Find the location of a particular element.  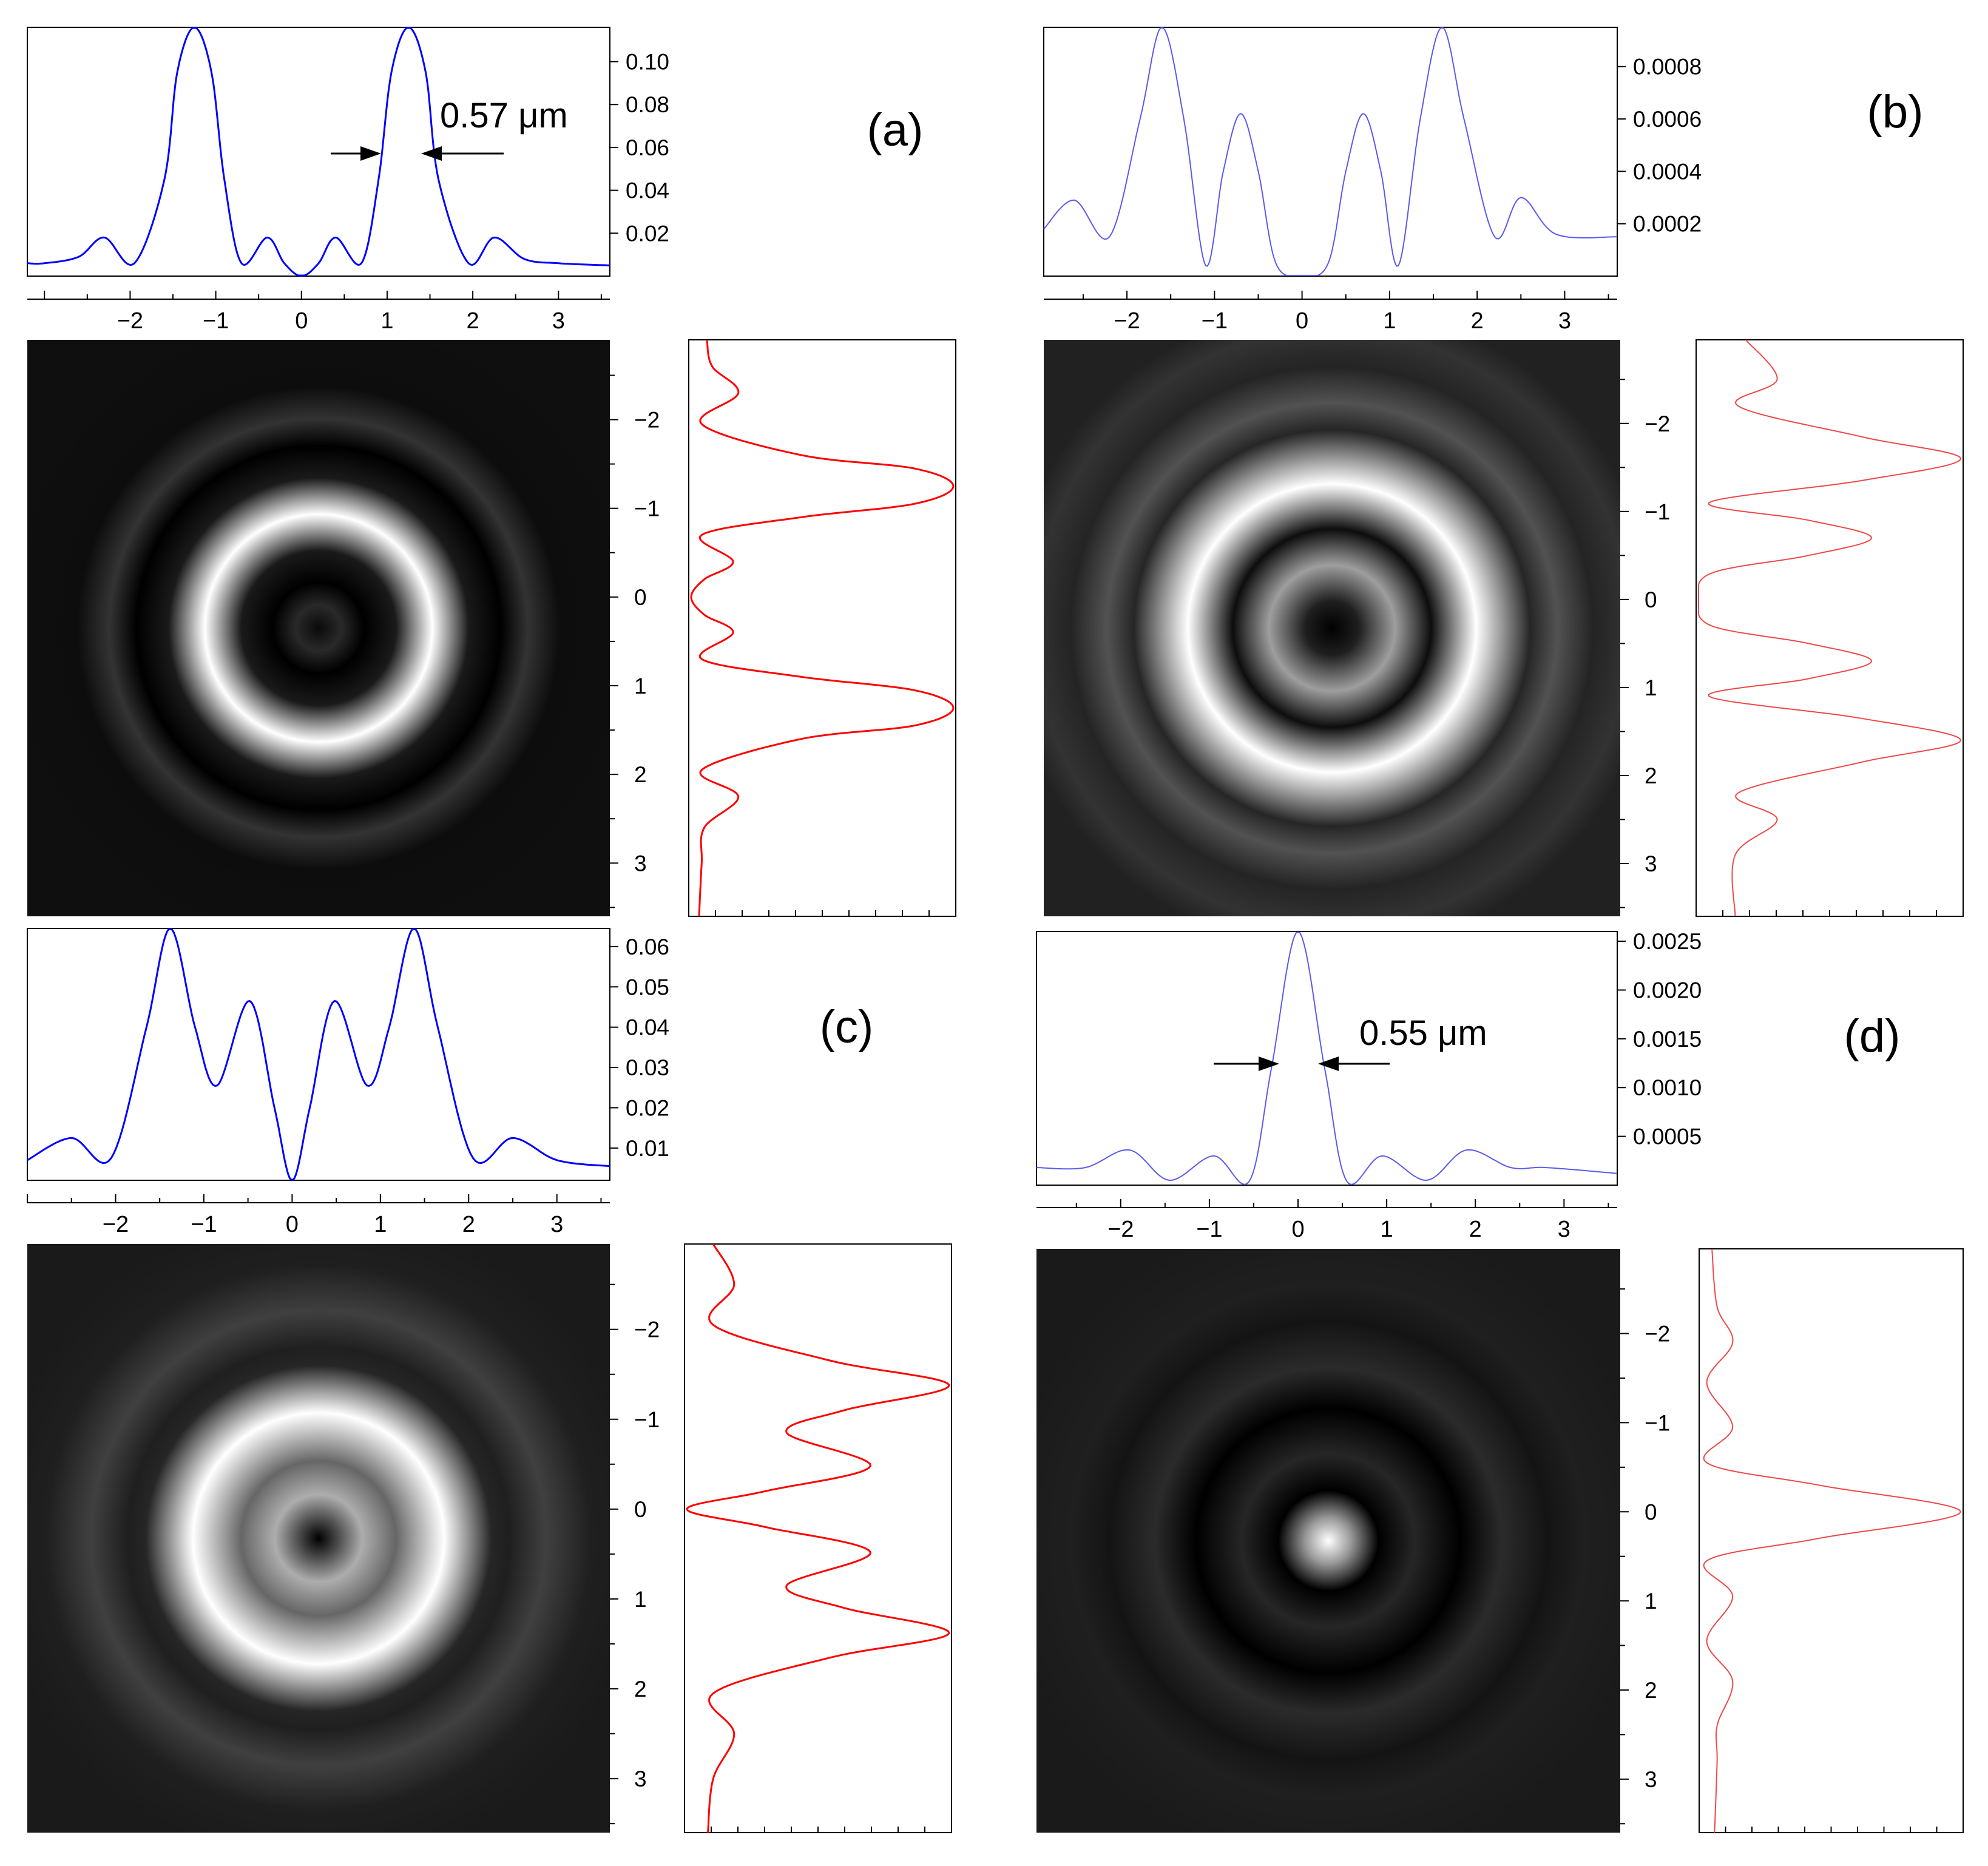

panel-c-map-tick-label: −2 is located at coordinates (647, 1330).